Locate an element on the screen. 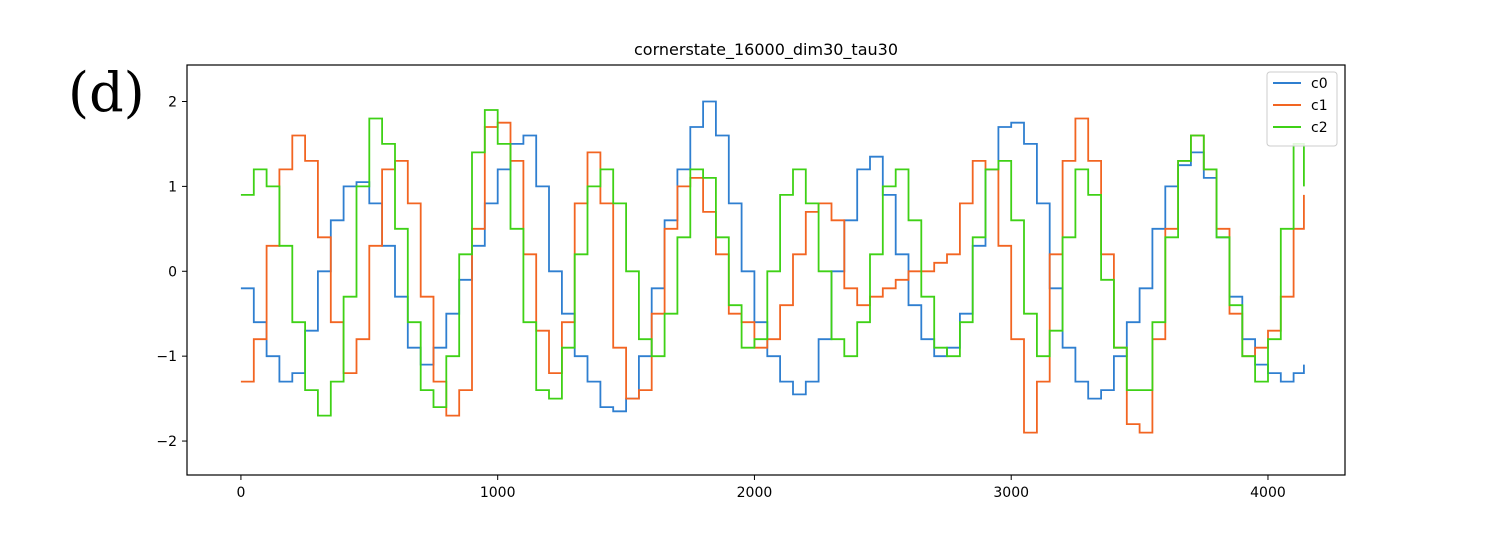  legend-label-c1: c1 is located at coordinates (1319, 106).